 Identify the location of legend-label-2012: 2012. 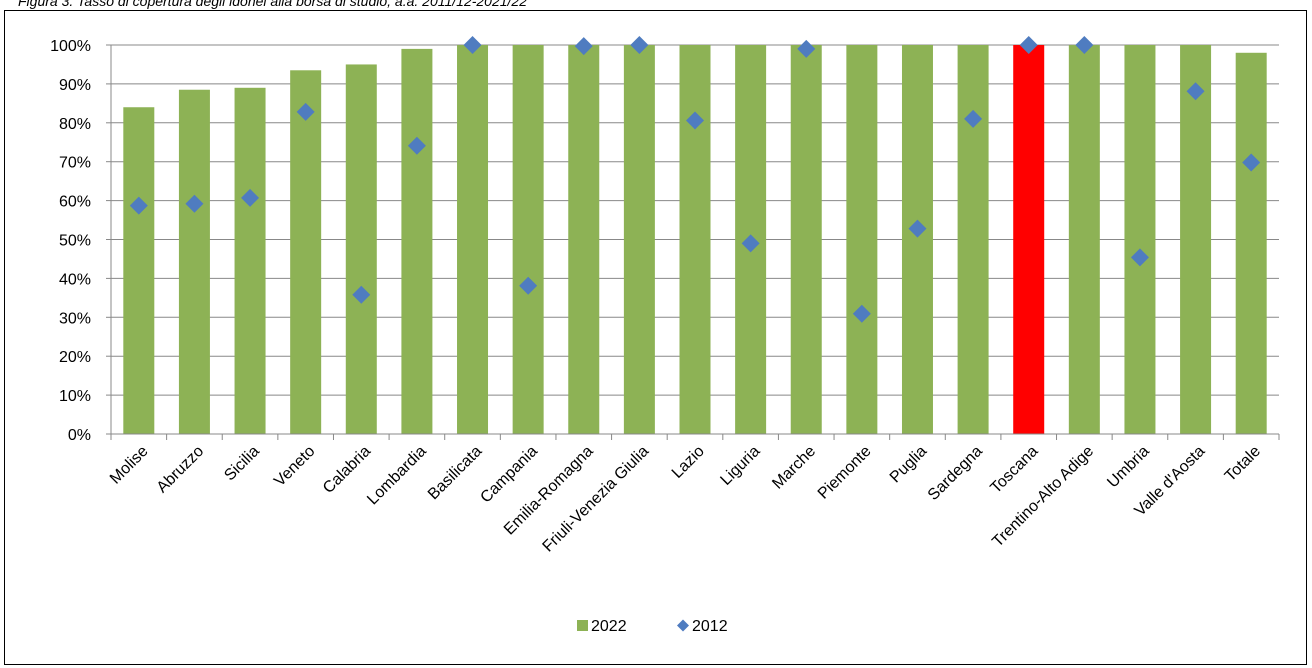
(710, 626).